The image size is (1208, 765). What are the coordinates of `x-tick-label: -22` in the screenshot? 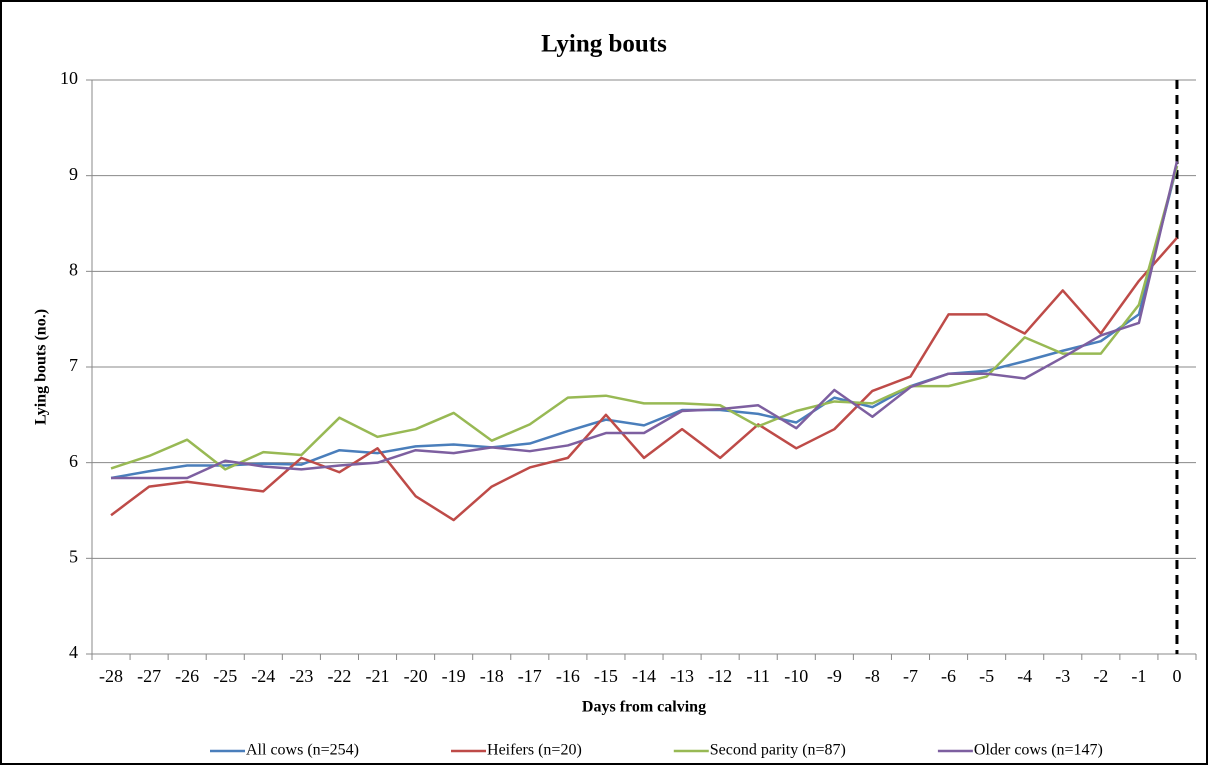 It's located at (339, 676).